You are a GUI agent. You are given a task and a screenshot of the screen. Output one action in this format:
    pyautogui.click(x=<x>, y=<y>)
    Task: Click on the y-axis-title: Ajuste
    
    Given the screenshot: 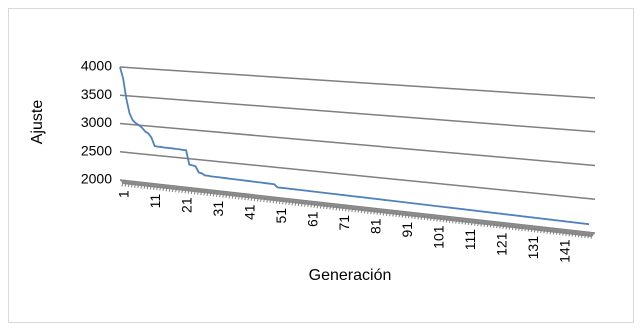 What is the action you would take?
    pyautogui.click(x=37, y=122)
    